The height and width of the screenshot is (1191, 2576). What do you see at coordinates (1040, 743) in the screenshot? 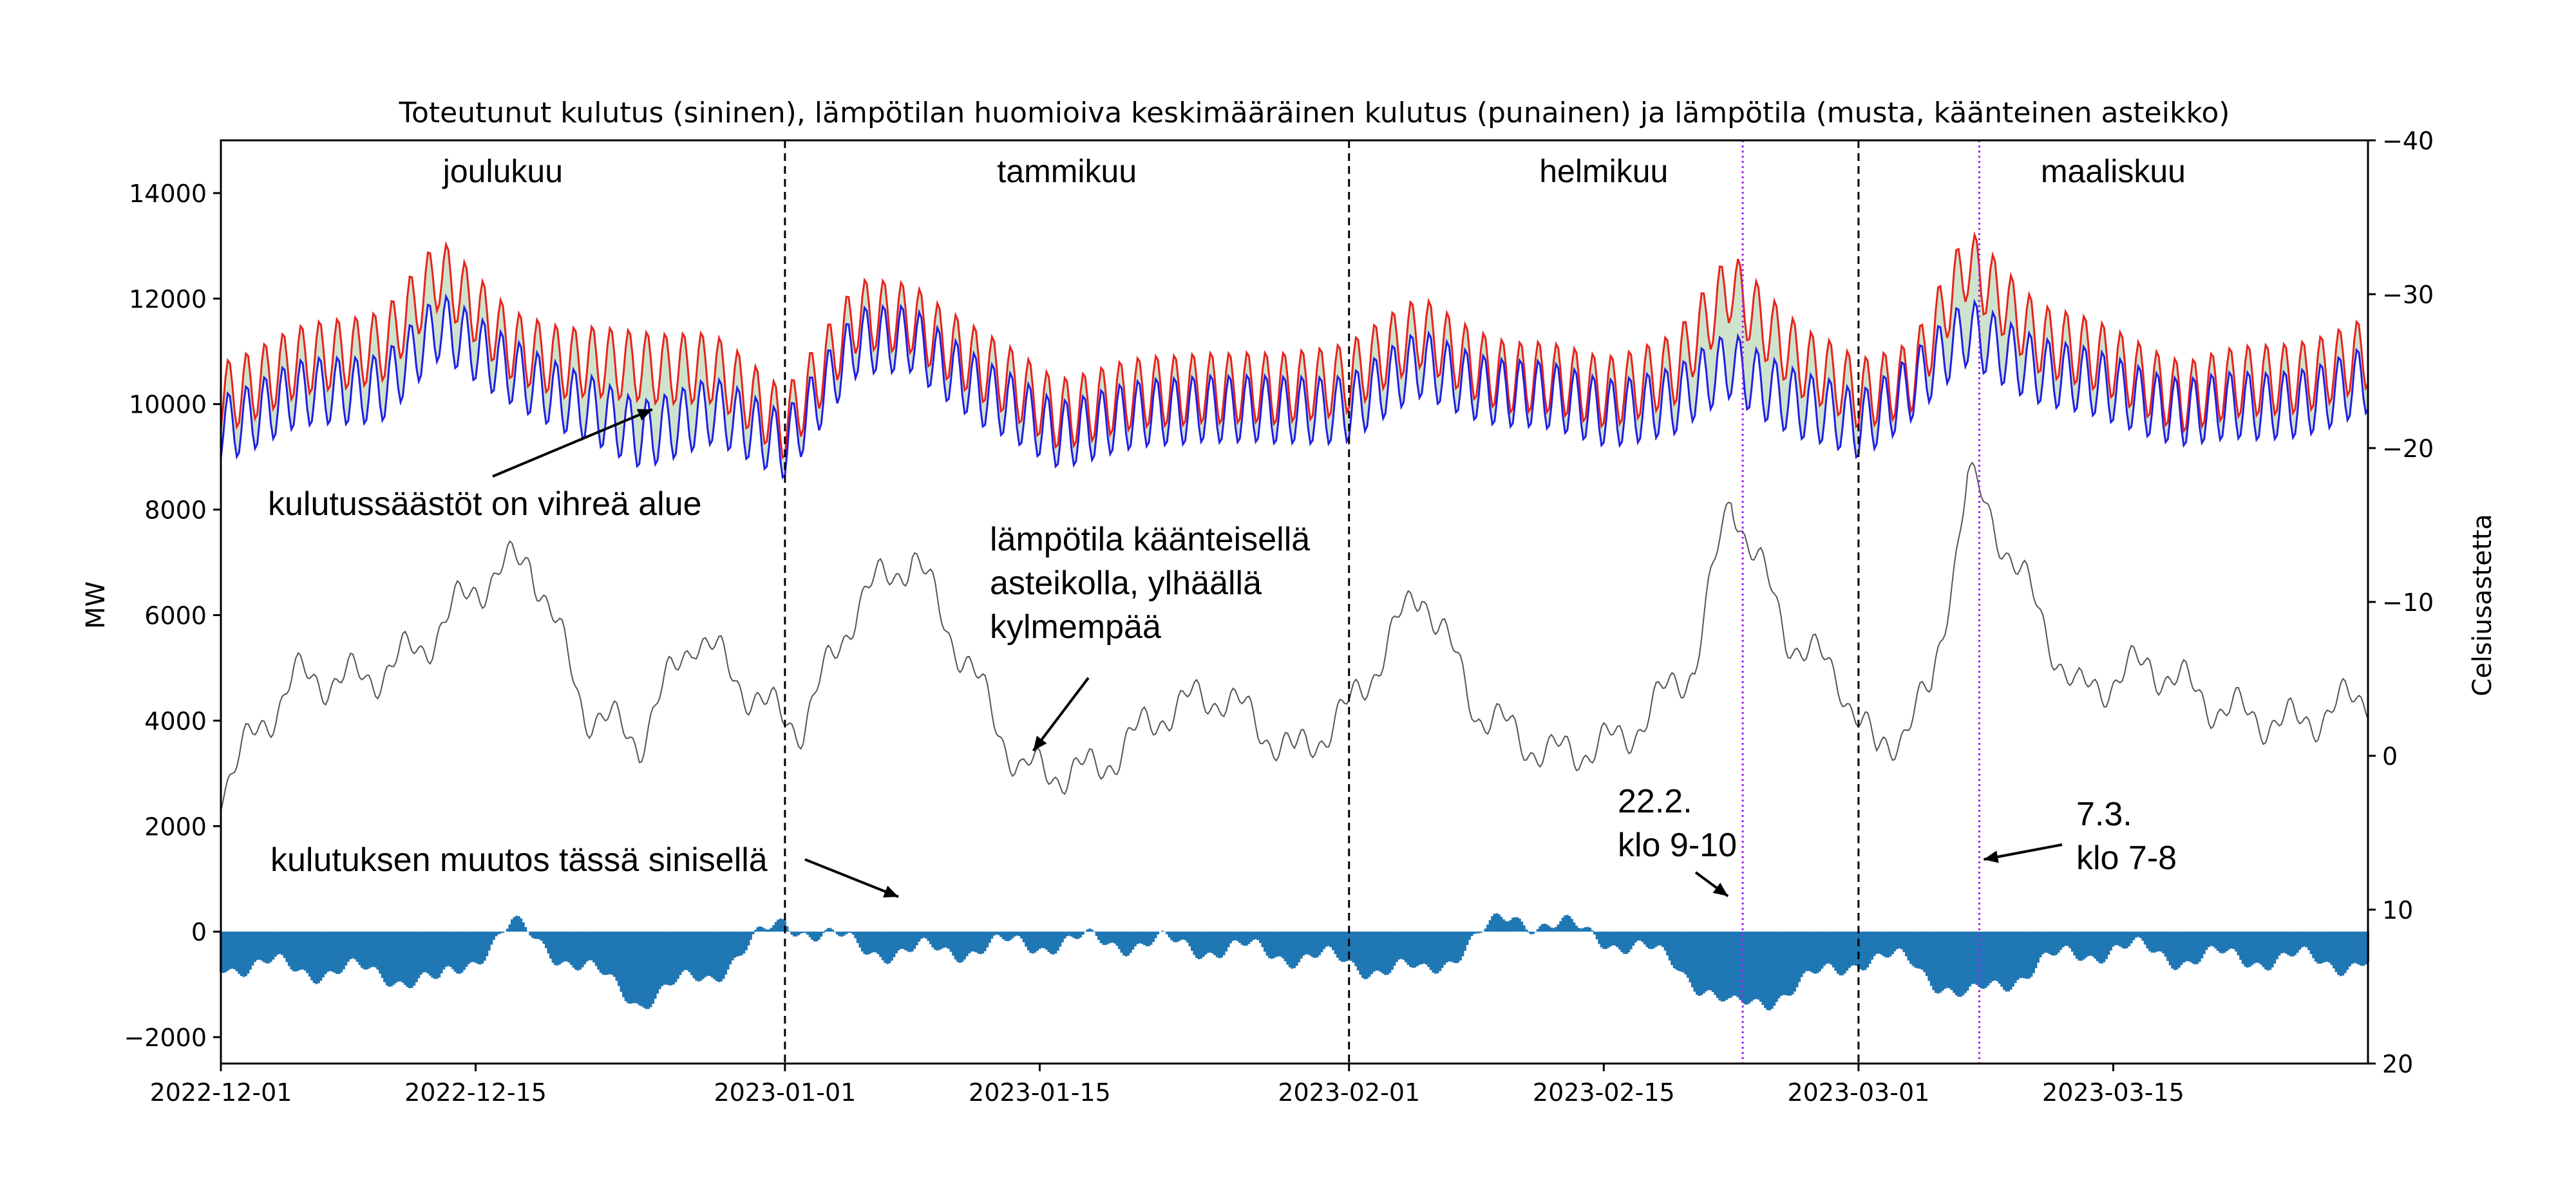
I see `temperature-annotation-arrow-head` at bounding box center [1040, 743].